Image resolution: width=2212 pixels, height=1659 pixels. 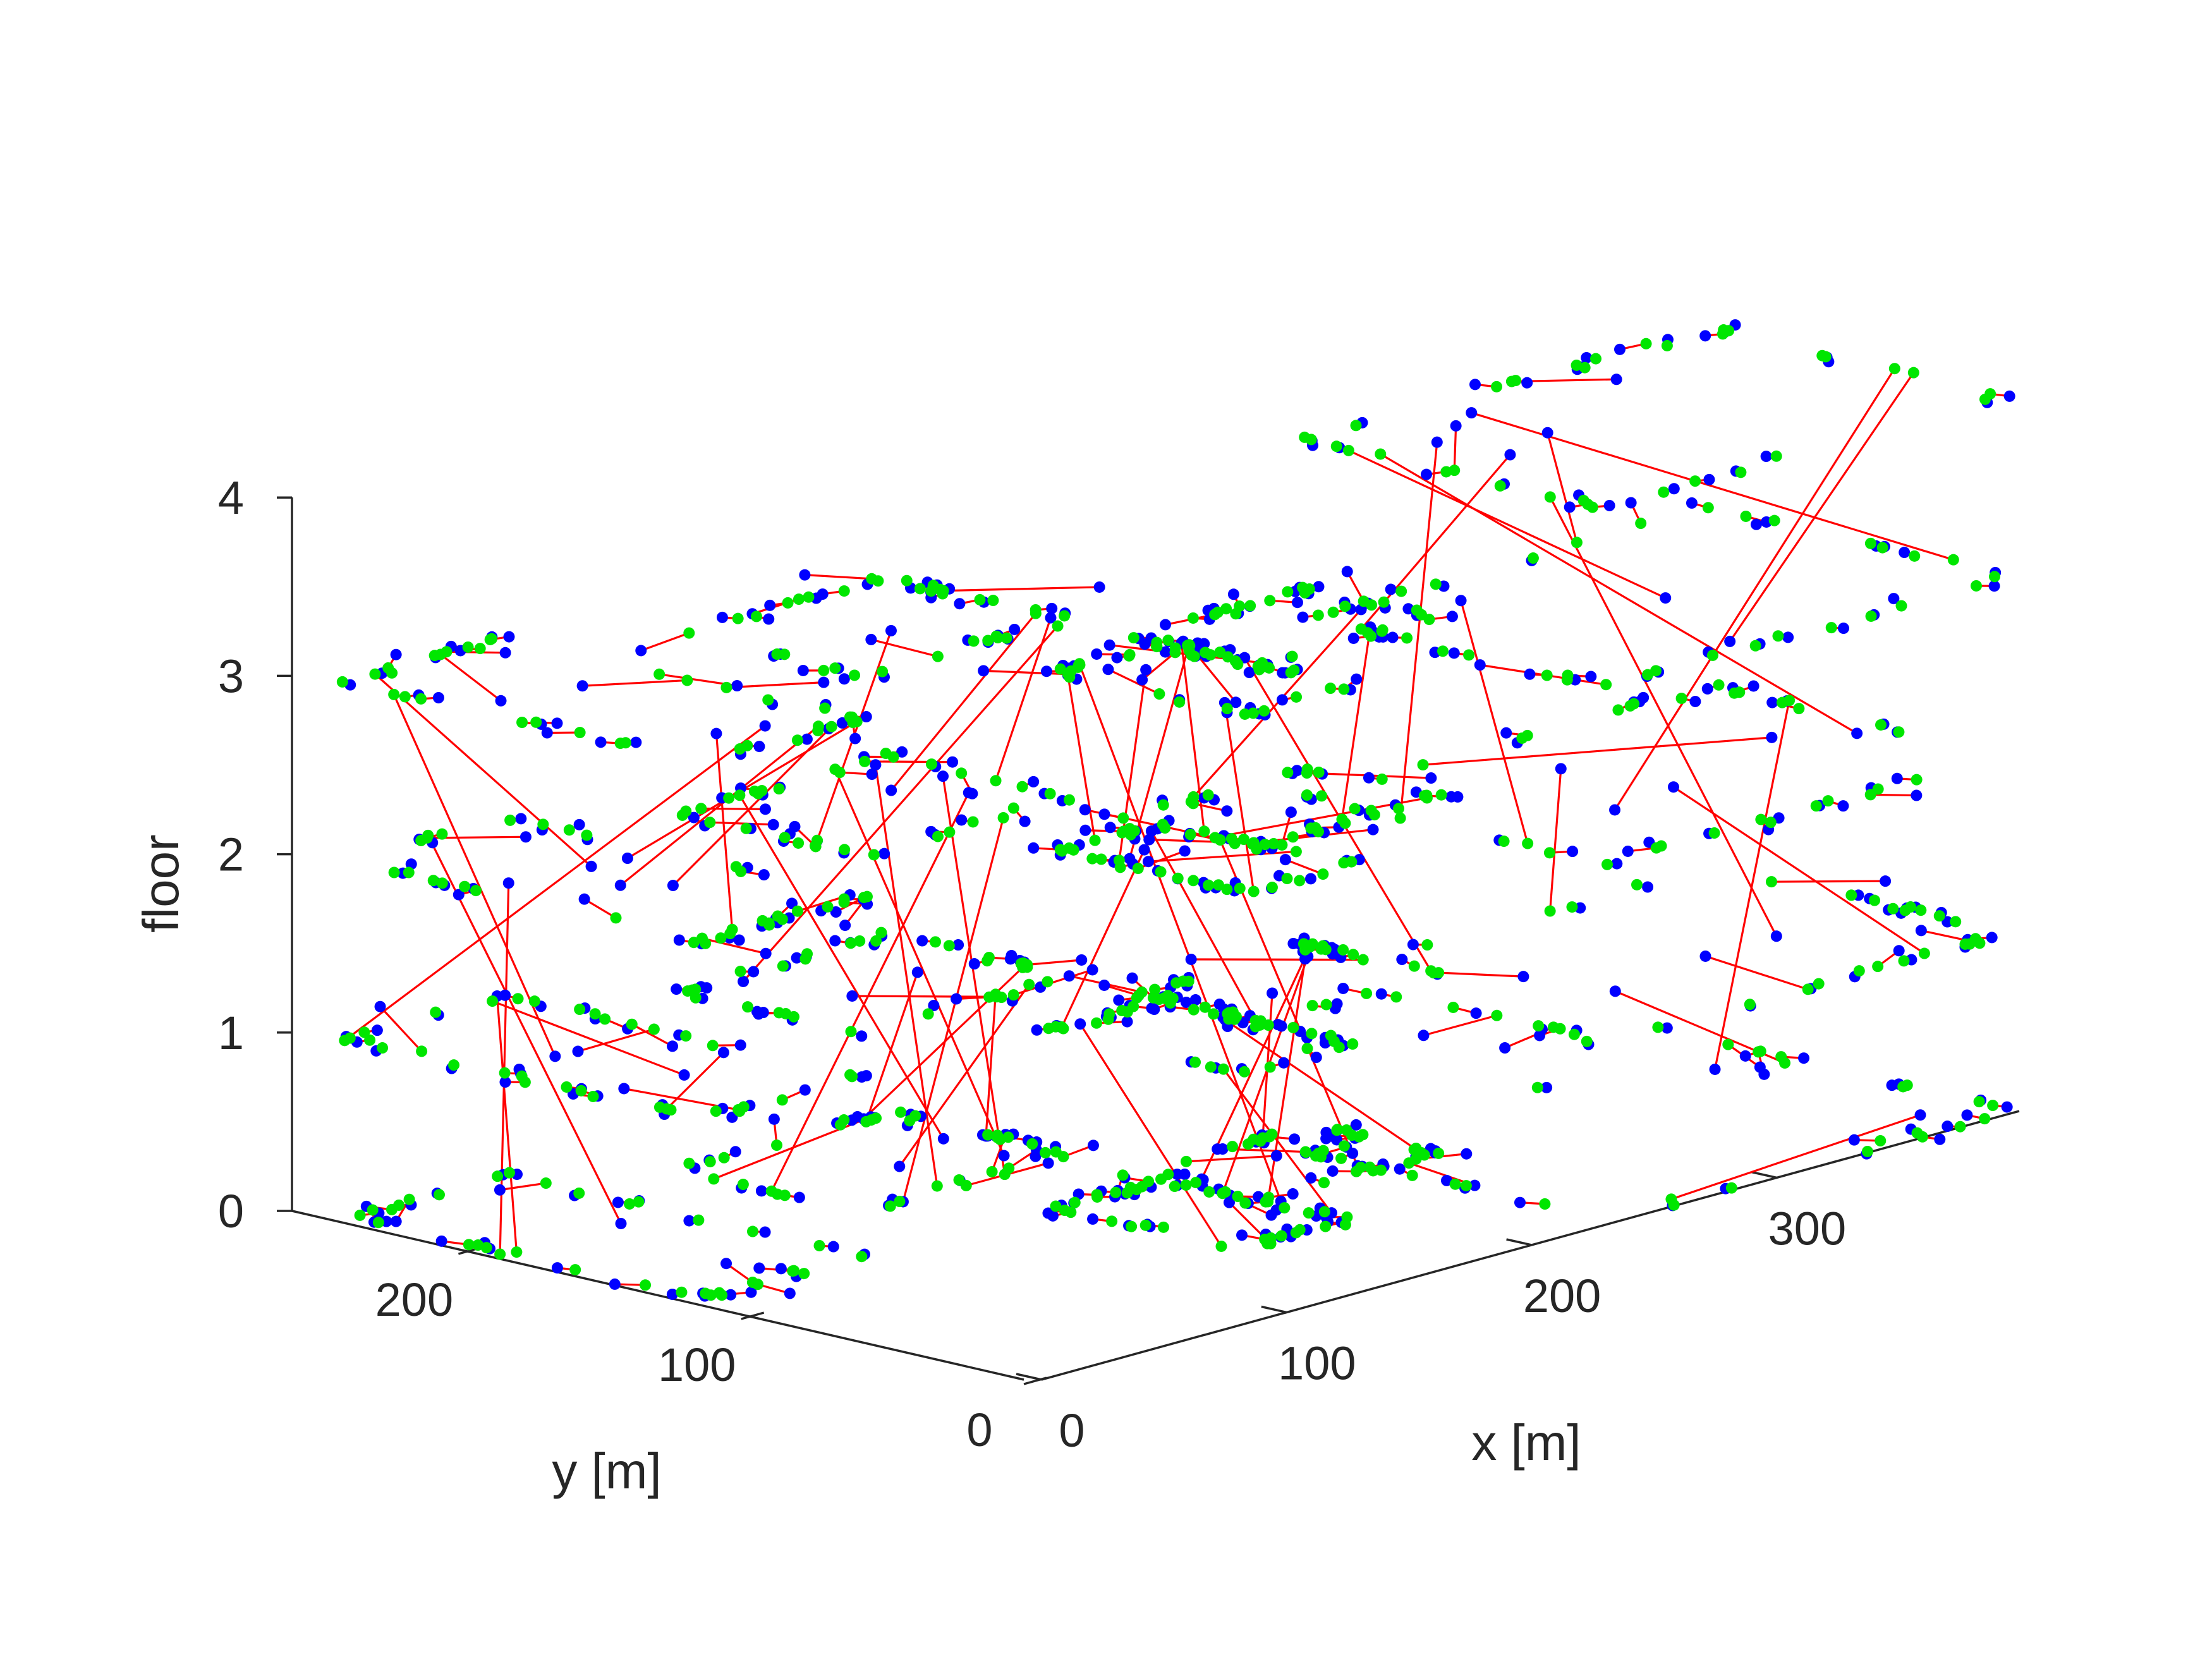 I want to click on z-tick-label: 0, so click(x=231, y=1211).